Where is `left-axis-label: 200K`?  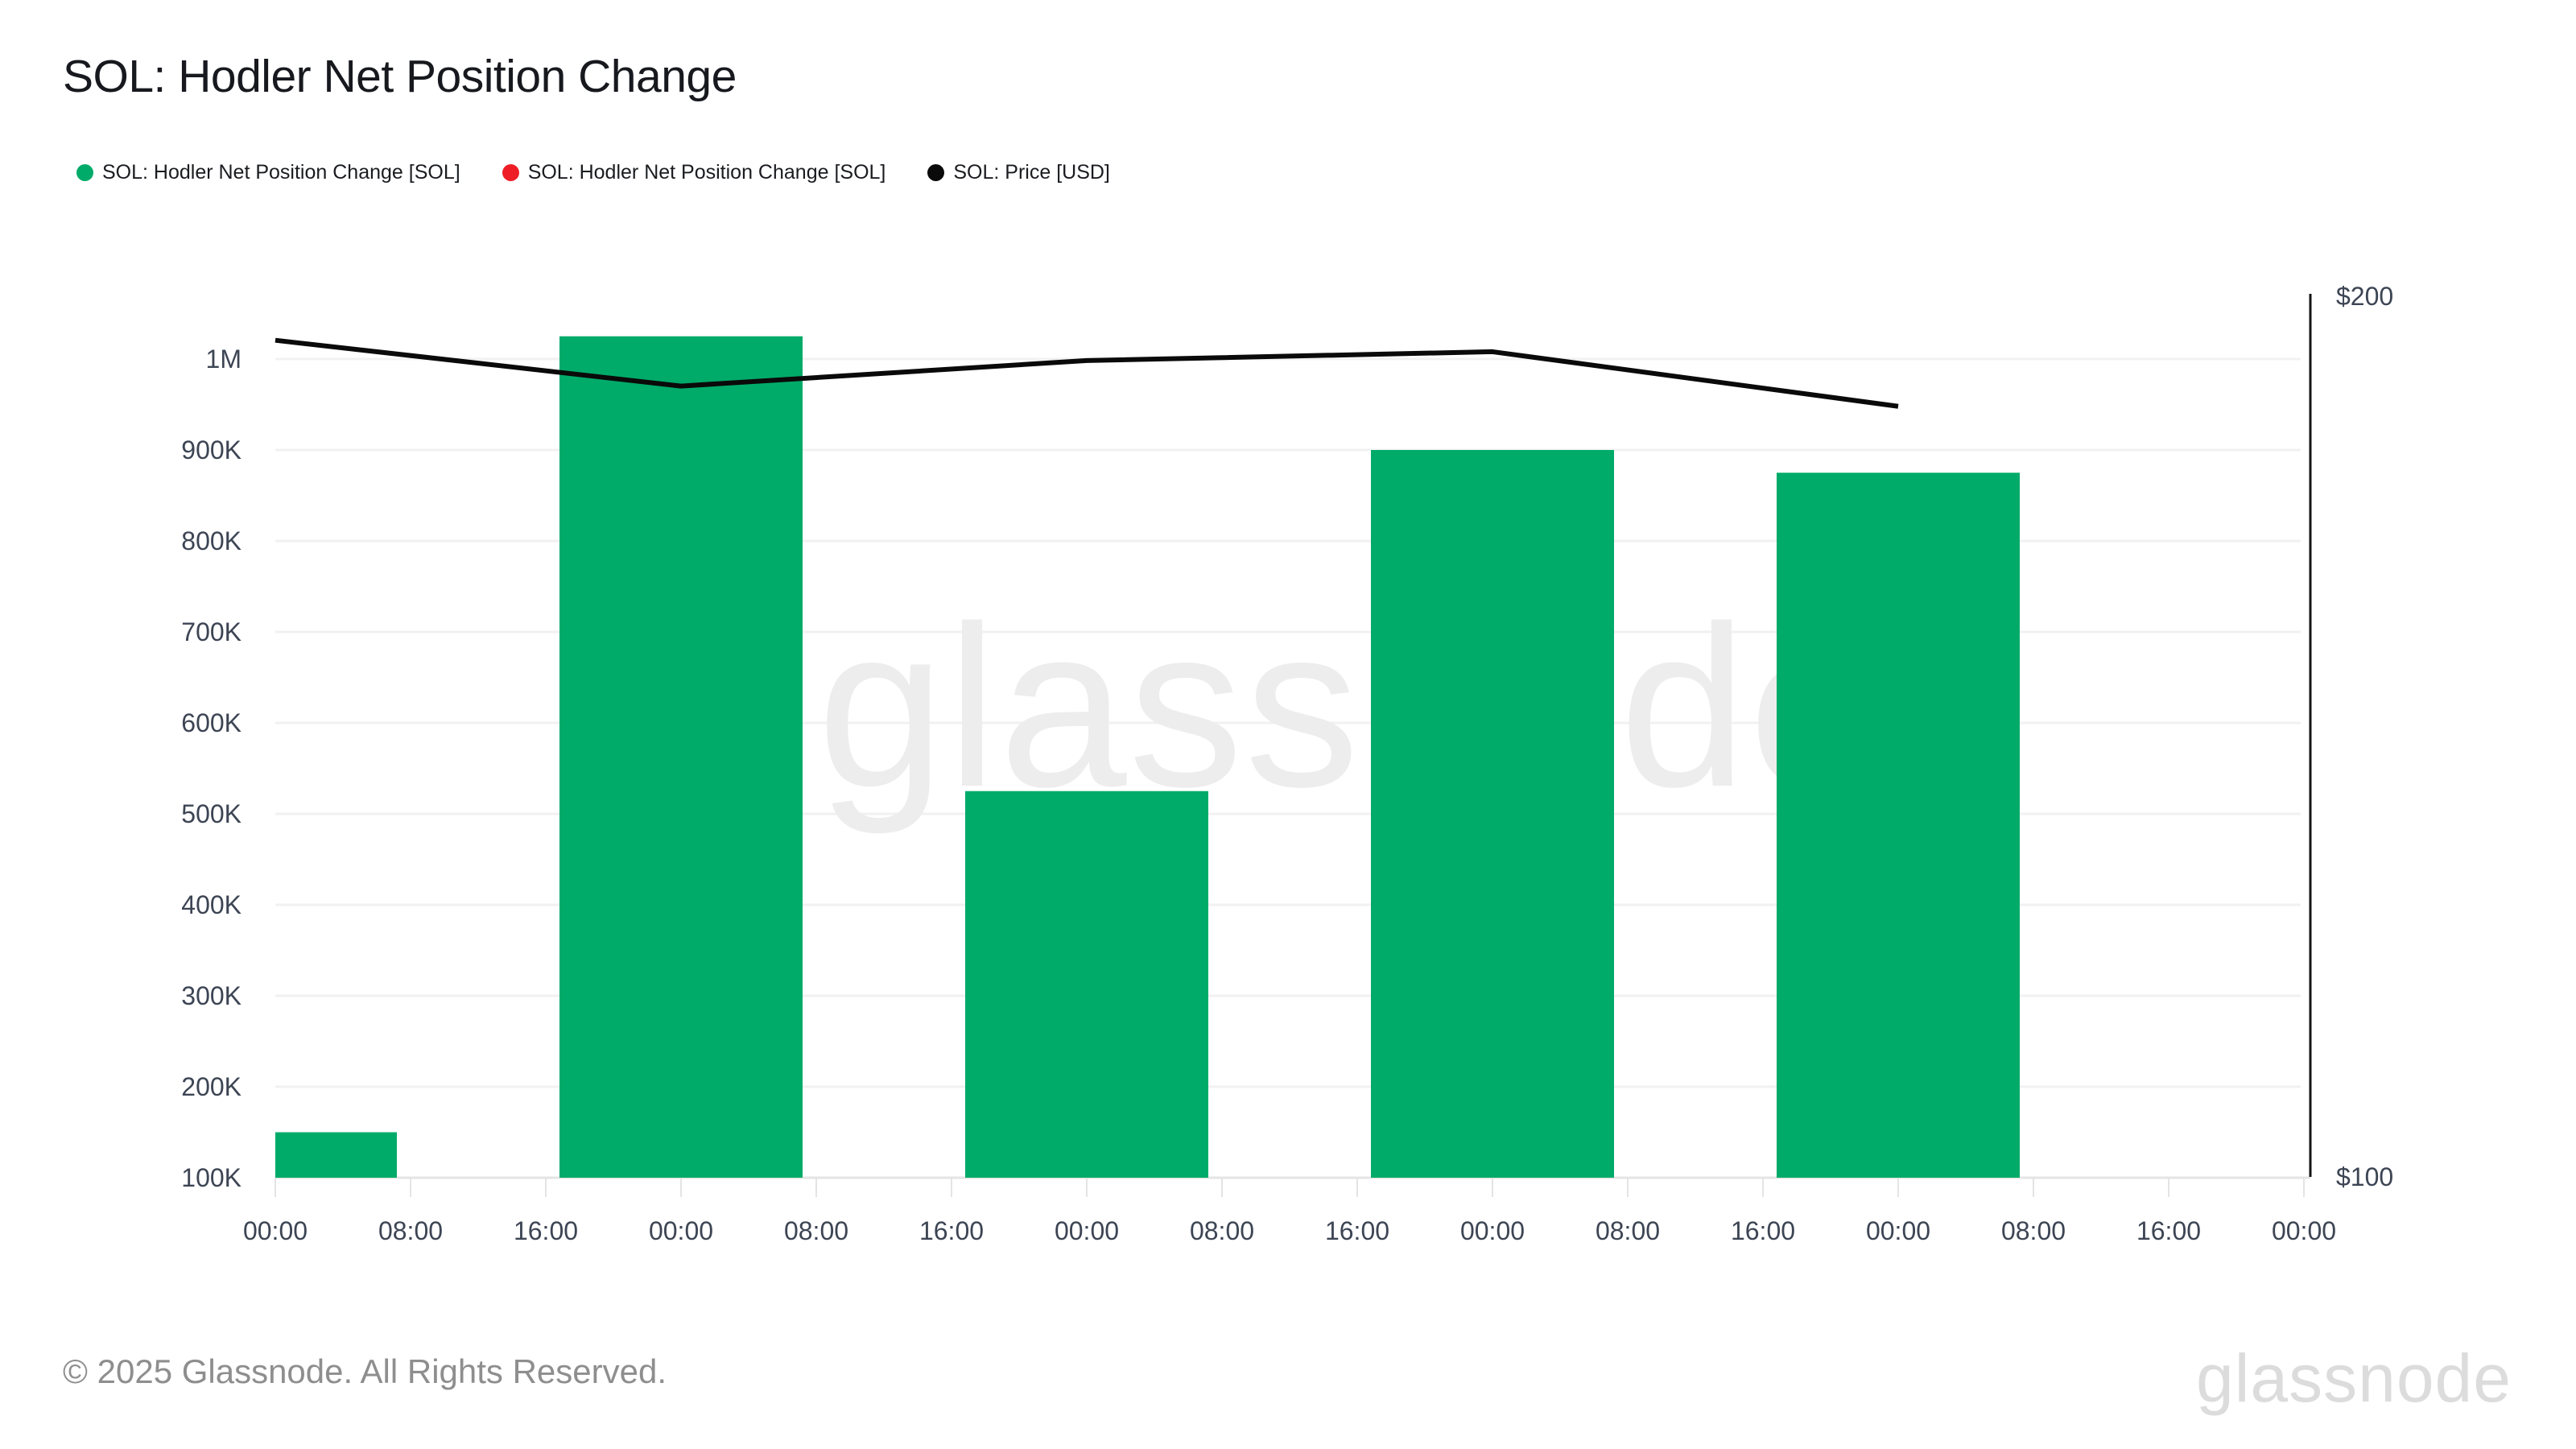
left-axis-label: 200K is located at coordinates (211, 1086).